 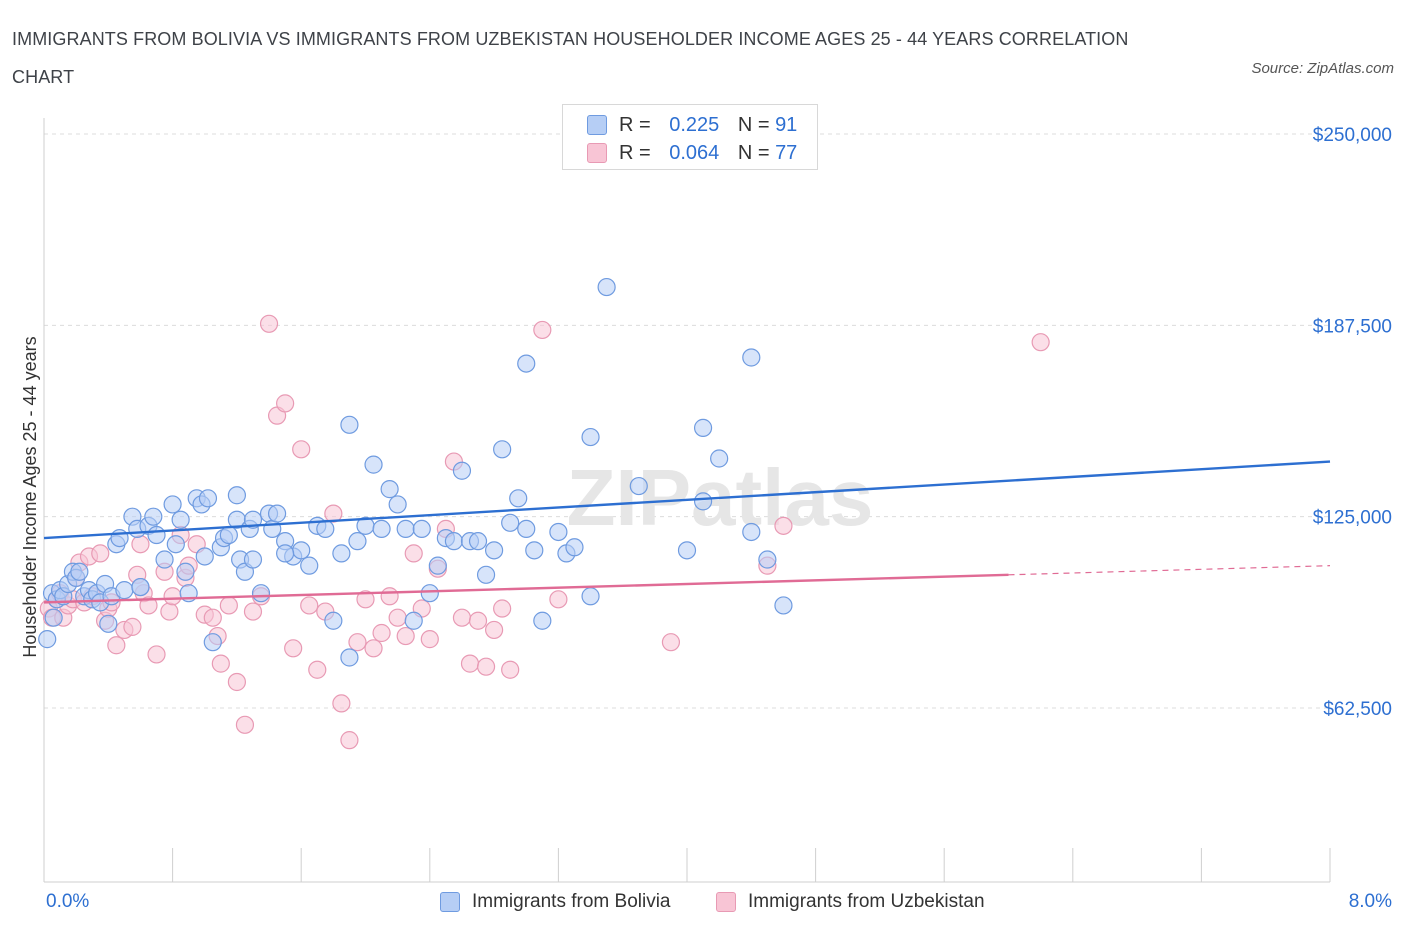 I want to click on x-tick-label: 0.0%, so click(x=67, y=901).